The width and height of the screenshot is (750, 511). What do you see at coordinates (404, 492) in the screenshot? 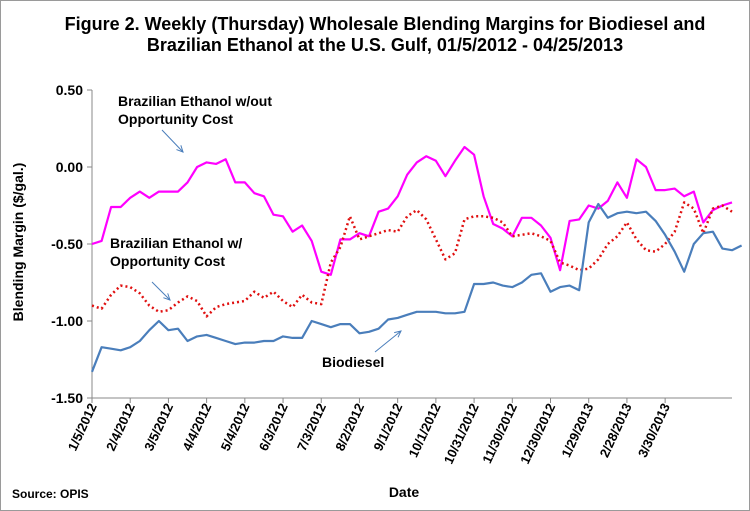
I see `x-axis-label: Date` at bounding box center [404, 492].